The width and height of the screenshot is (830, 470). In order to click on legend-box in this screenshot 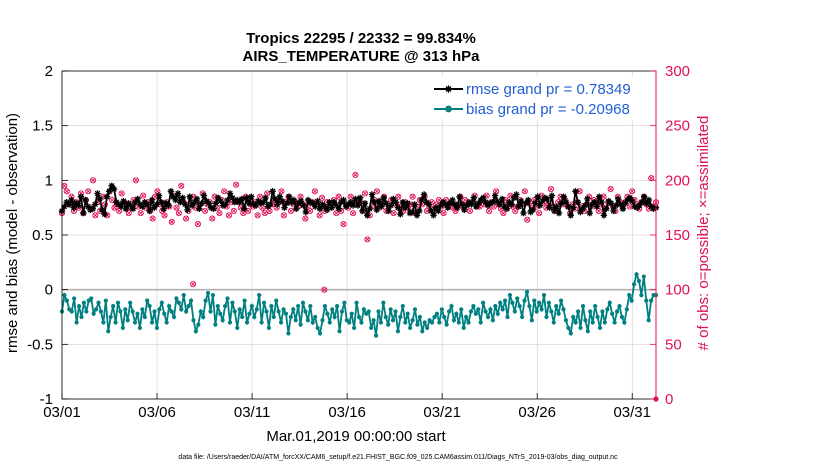, I will do `click(539, 98)`.